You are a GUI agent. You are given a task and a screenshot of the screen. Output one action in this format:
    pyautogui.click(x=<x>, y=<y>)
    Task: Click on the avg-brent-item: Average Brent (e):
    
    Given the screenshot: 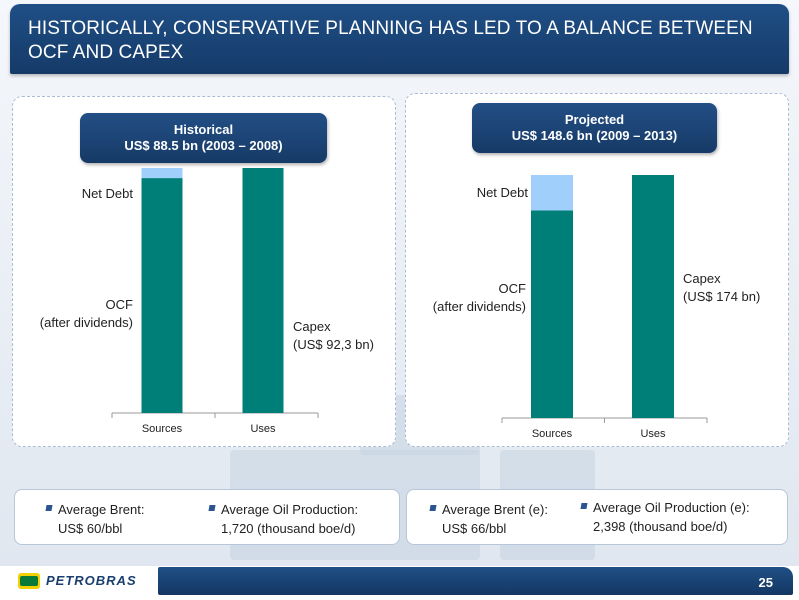 What is the action you would take?
    pyautogui.click(x=488, y=509)
    